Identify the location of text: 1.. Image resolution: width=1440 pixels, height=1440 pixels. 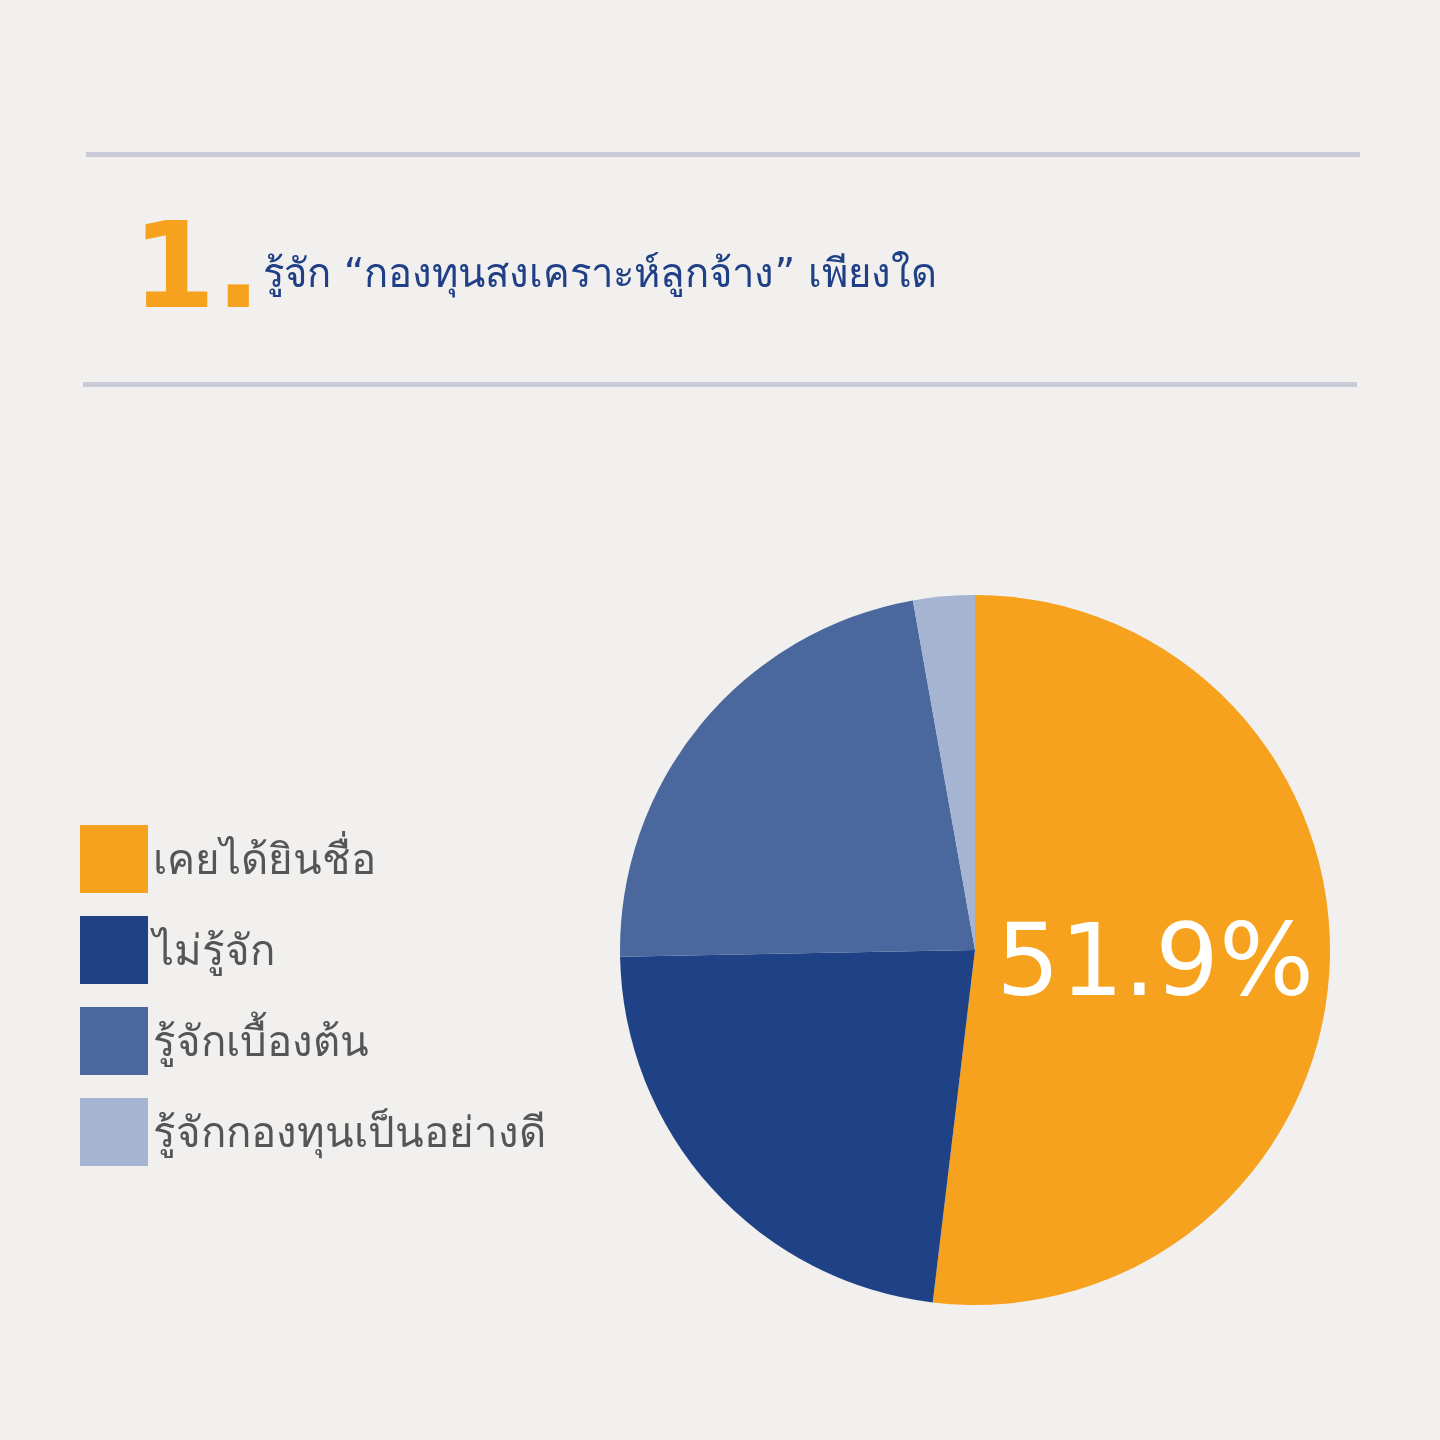
(197, 265).